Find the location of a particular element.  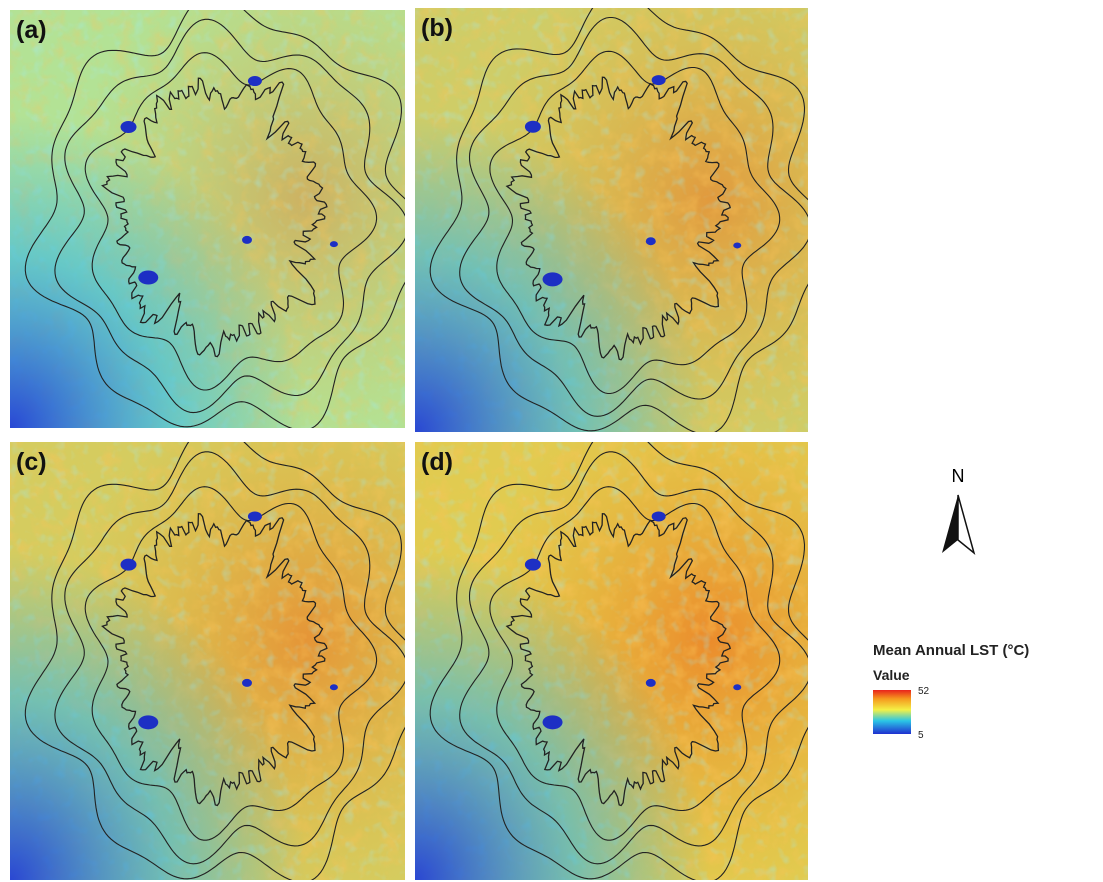

panel-label: (c) is located at coordinates (31, 462).